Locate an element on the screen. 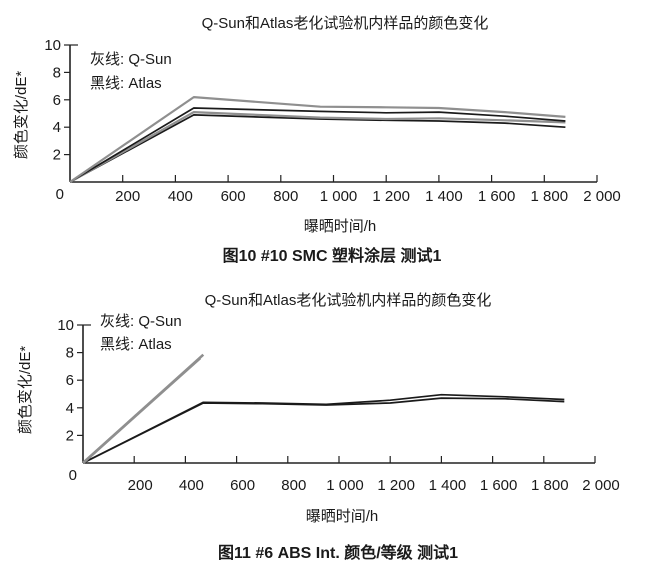  figure-caption: 图11 #6 ABS Int. 颜色/等级 测试1 is located at coordinates (338, 552).